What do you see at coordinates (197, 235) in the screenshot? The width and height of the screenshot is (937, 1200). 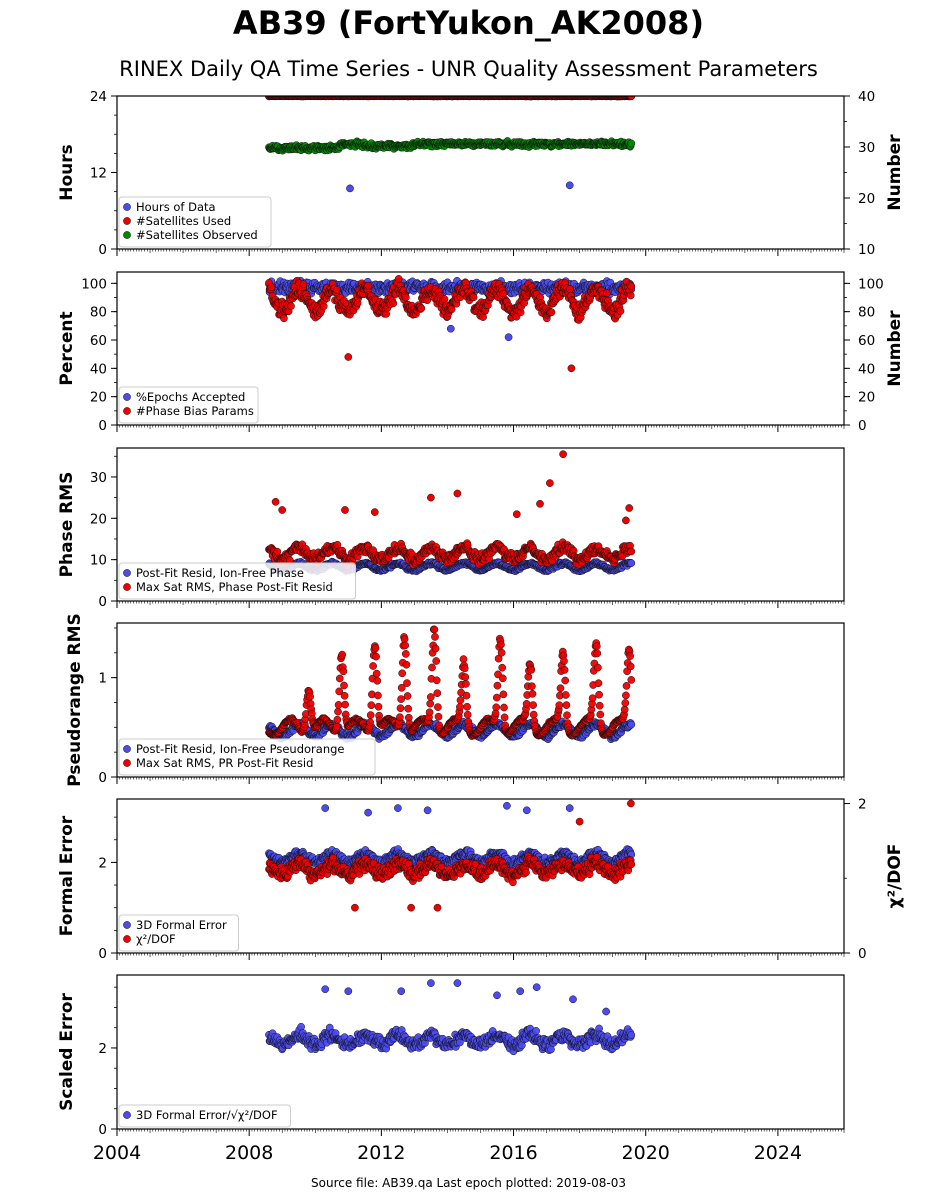 I see `legend-entry: #Satellites Observed` at bounding box center [197, 235].